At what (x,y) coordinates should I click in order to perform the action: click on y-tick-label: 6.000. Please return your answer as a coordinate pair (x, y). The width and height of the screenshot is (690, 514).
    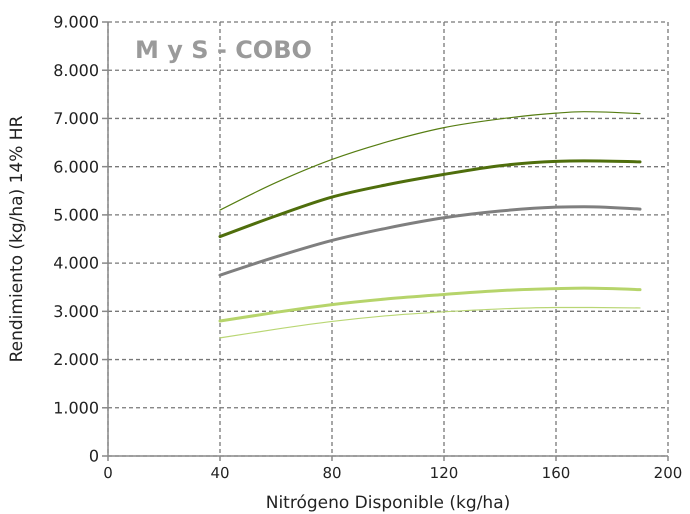
    Looking at the image, I should click on (76, 166).